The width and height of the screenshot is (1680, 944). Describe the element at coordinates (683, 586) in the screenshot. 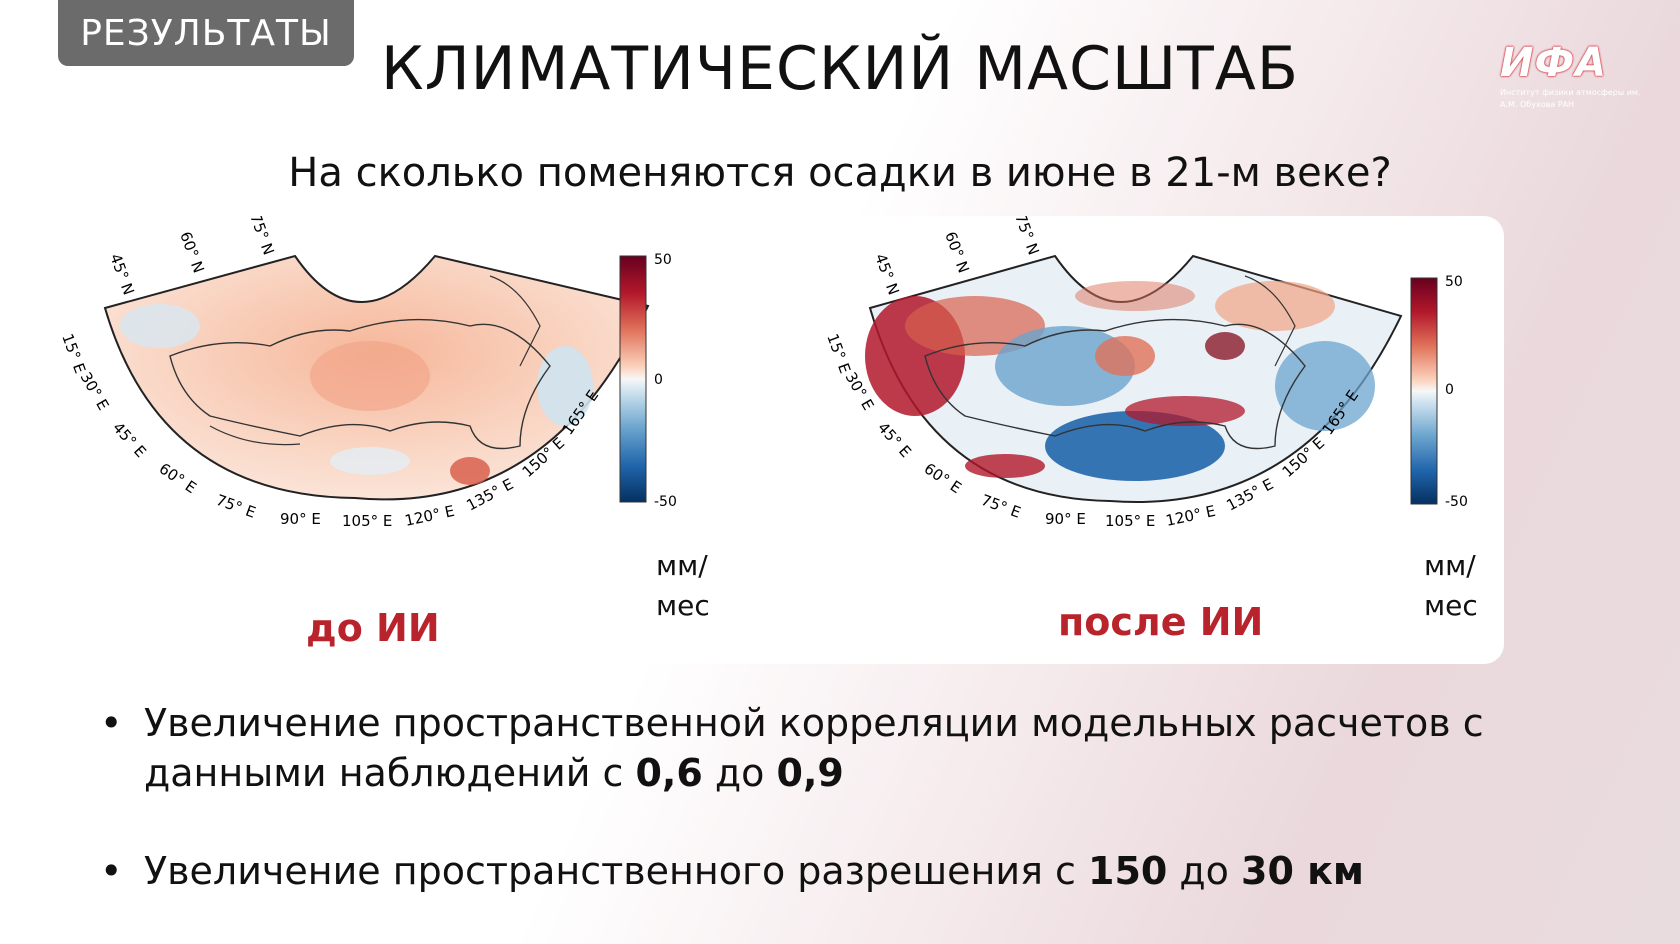

I see `colorbar-unit-left: мм/ мес` at that location.